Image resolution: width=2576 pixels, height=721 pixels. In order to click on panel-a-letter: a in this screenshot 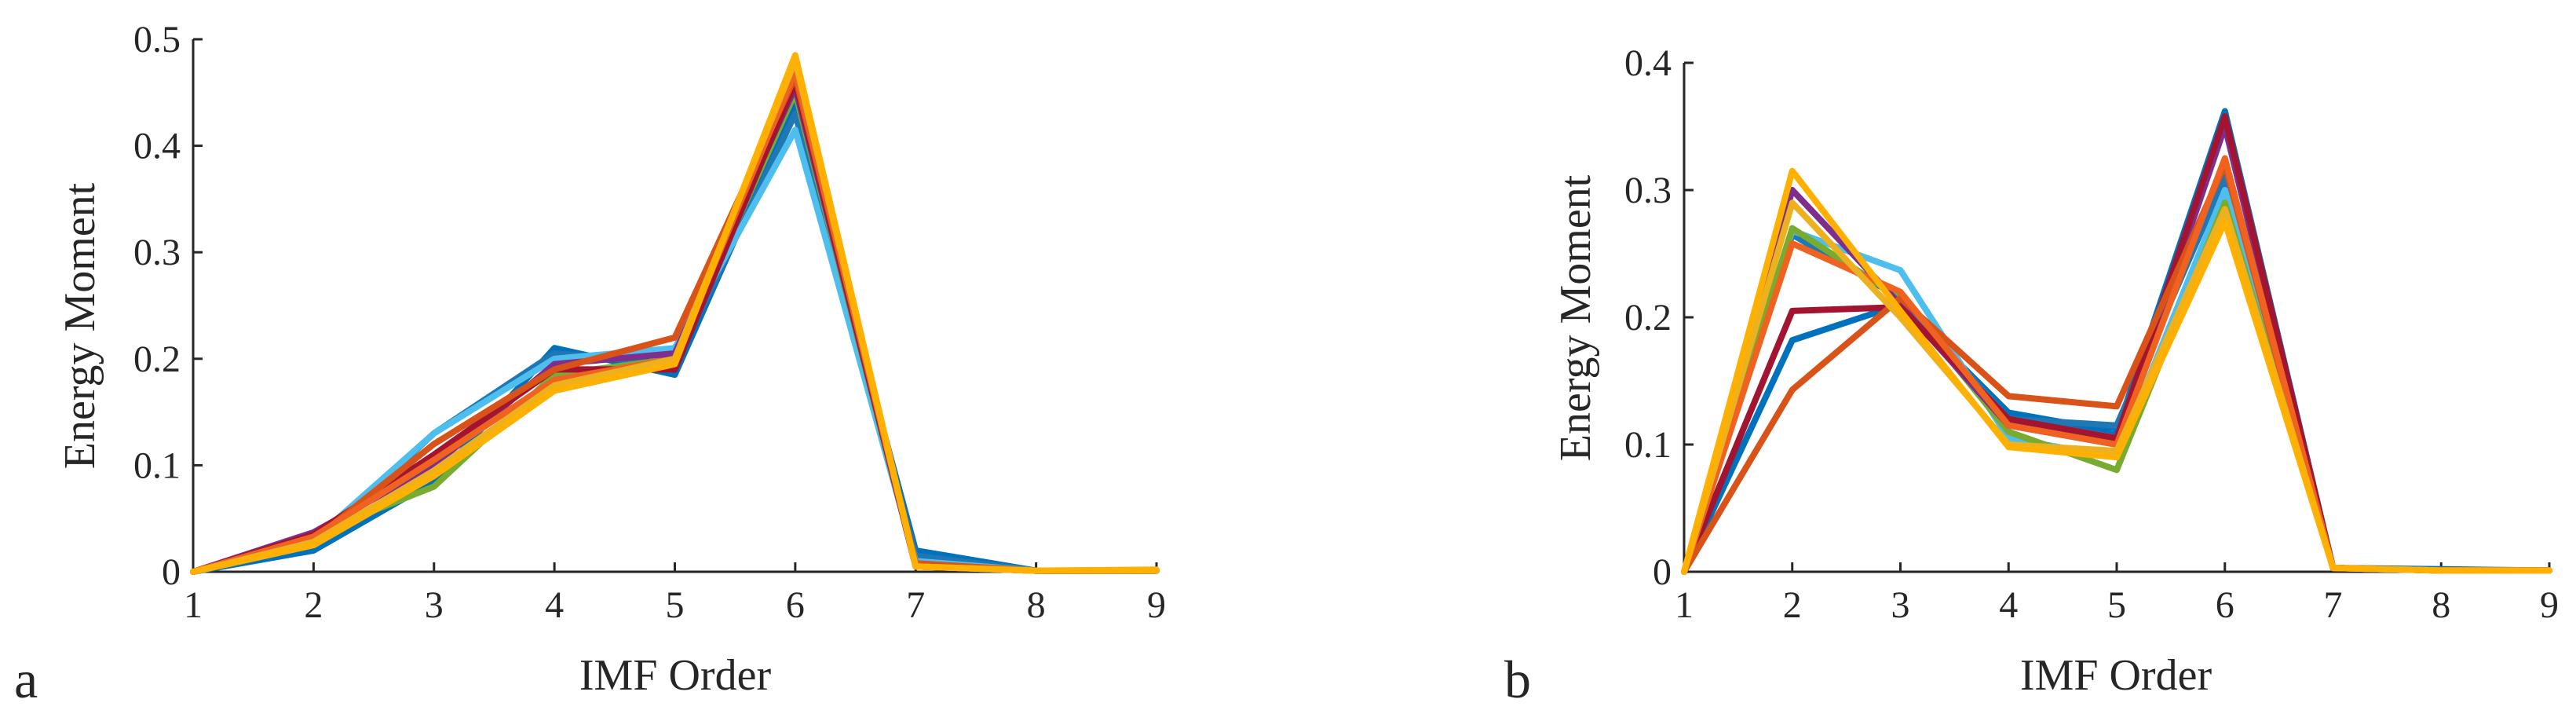, I will do `click(26, 679)`.